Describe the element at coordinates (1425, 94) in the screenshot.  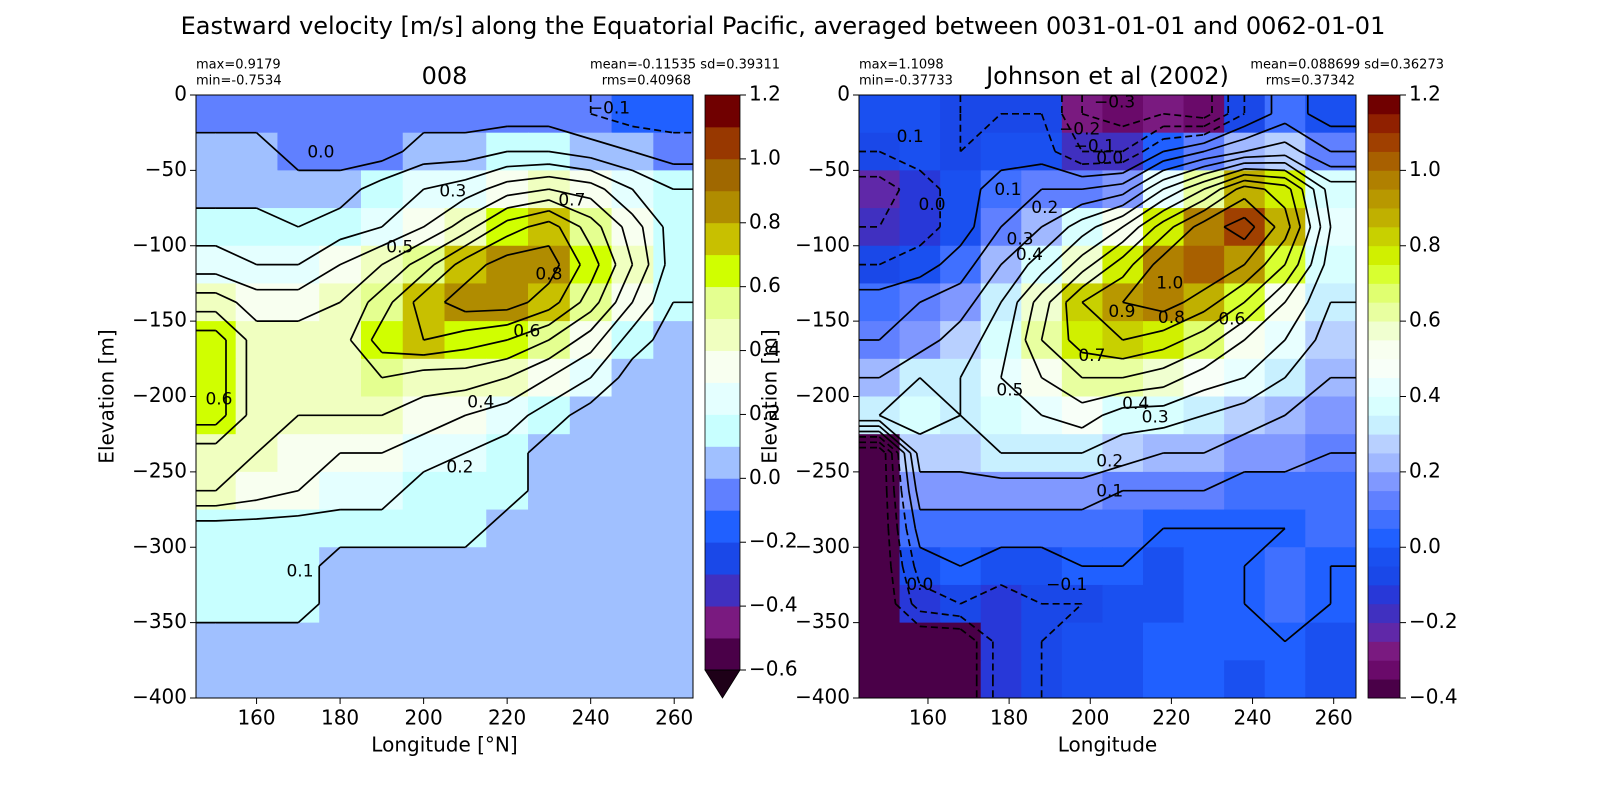
I see `colorbar-tick-label: 1.2` at that location.